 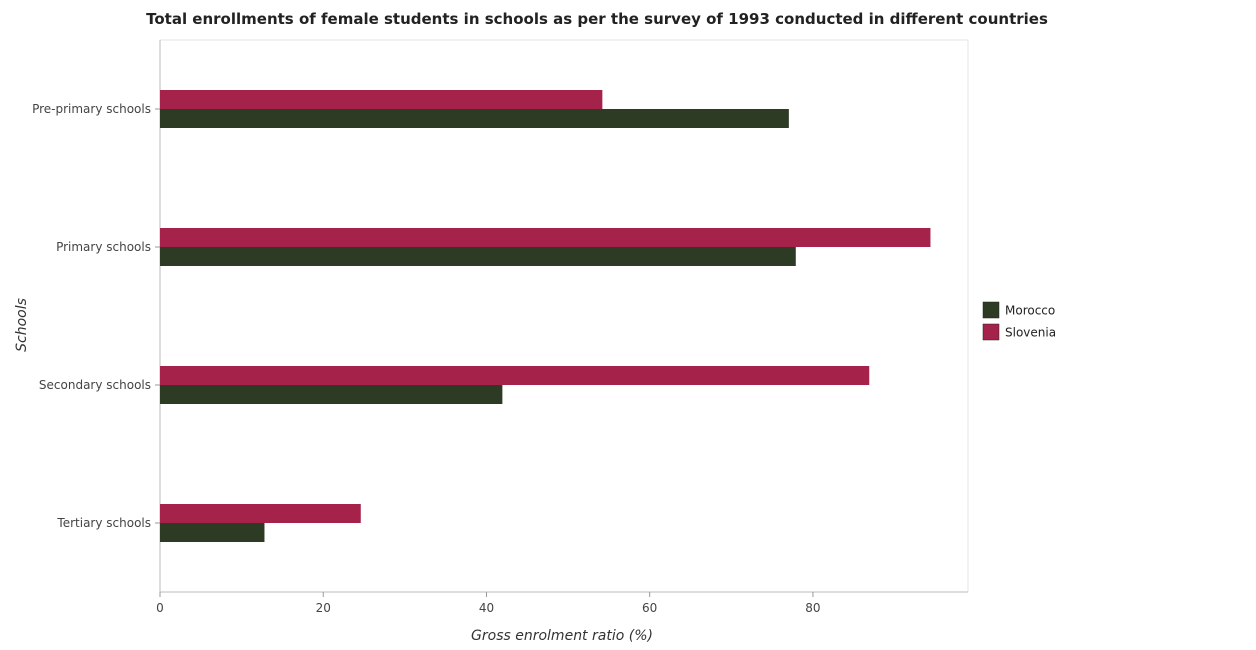 I want to click on x-tick-label: 20, so click(x=323, y=608).